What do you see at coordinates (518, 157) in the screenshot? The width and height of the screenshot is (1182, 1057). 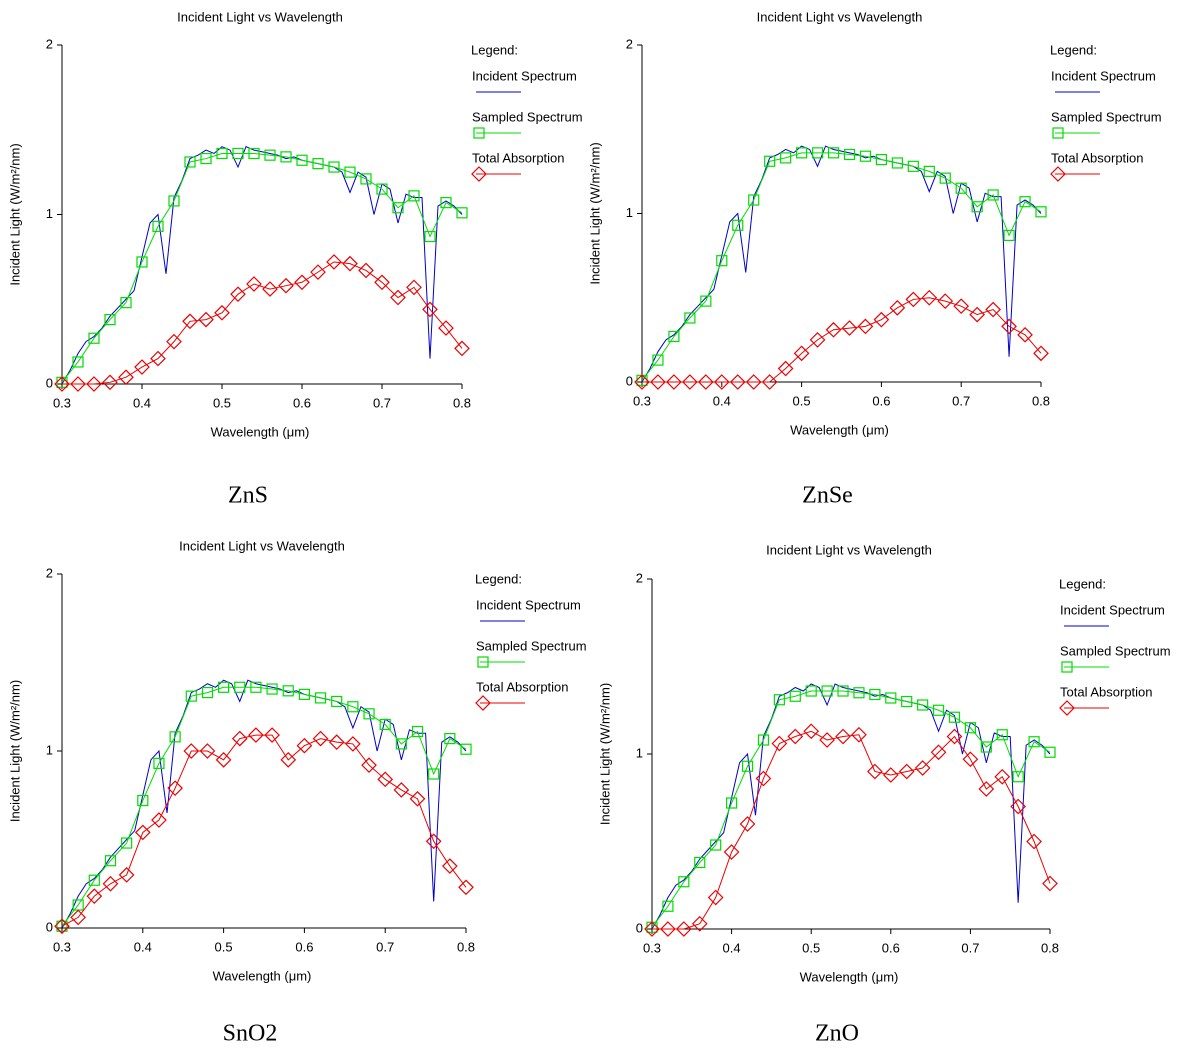 I see `legend-label: Total Absorption` at bounding box center [518, 157].